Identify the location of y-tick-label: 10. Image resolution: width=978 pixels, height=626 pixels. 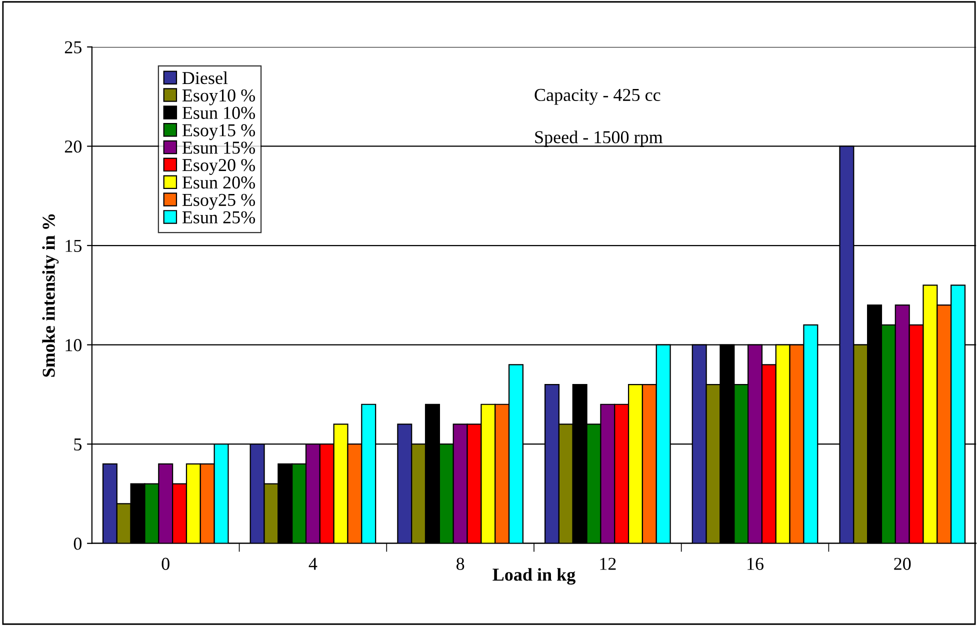
(74, 345).